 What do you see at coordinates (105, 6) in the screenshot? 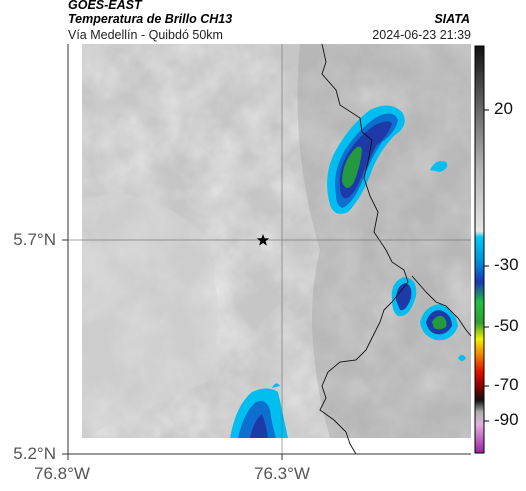
I see `satellite-title: GOES-EAST` at bounding box center [105, 6].